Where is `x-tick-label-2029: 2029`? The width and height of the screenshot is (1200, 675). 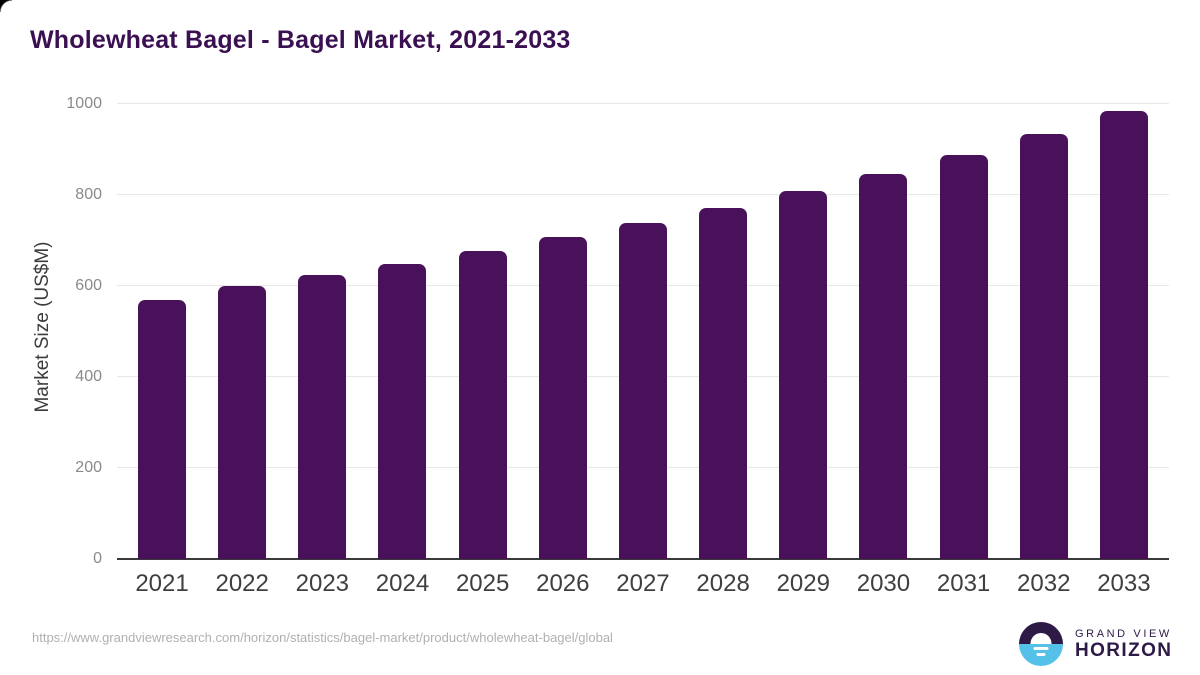 x-tick-label-2029: 2029 is located at coordinates (803, 583).